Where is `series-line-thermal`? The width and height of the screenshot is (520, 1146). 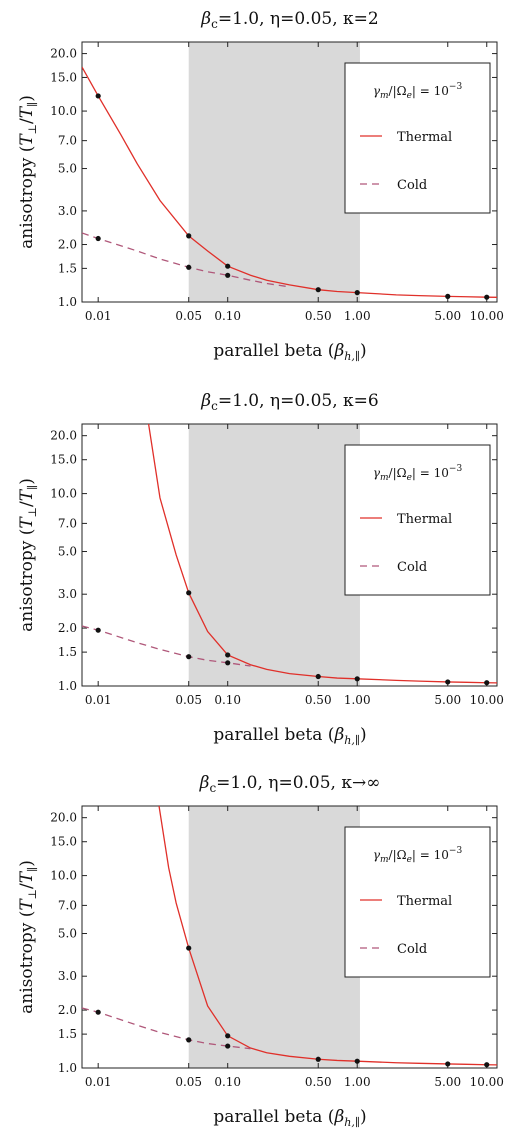 series-line-thermal is located at coordinates (327, 936).